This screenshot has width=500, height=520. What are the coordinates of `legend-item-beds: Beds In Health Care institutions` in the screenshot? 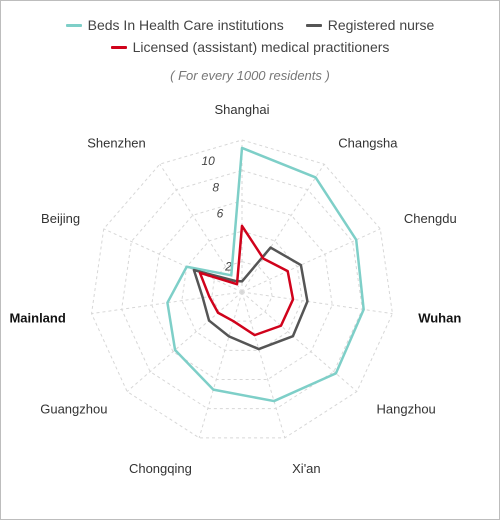 It's located at (174, 25).